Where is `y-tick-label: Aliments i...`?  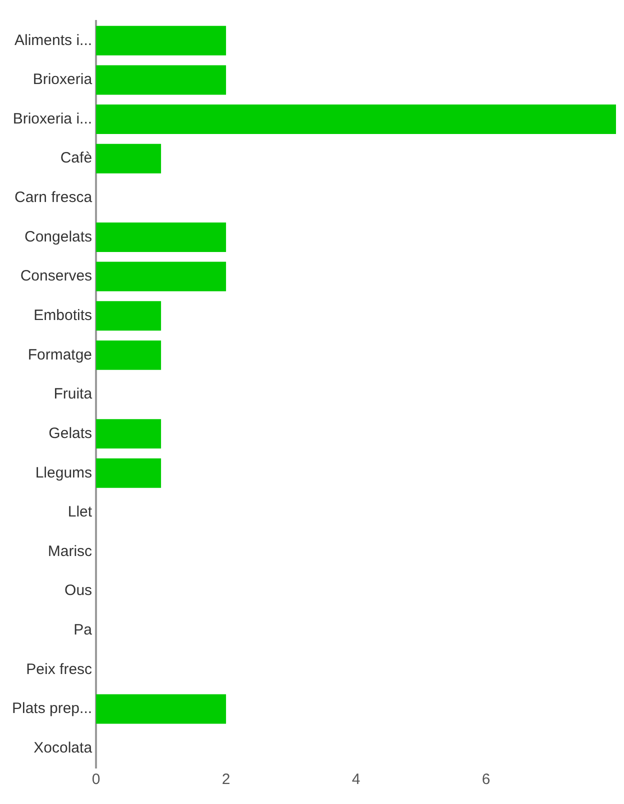
y-tick-label: Aliments i... is located at coordinates (53, 40).